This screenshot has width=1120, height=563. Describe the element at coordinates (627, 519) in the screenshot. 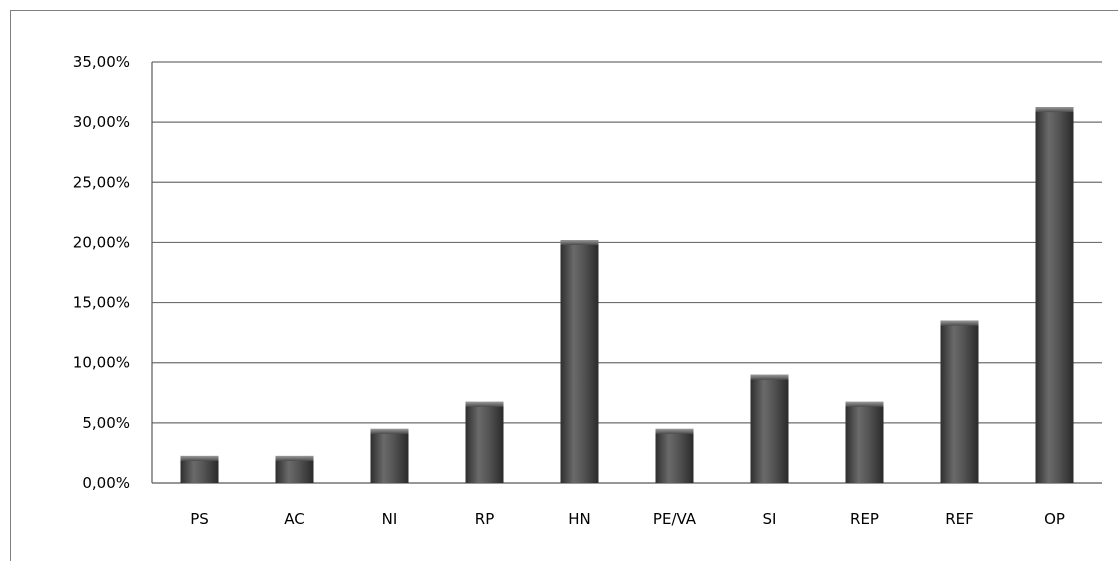

I see `x-axis-ticks: PS AC NI RP HN PE/VA SI REP REF OP` at that location.